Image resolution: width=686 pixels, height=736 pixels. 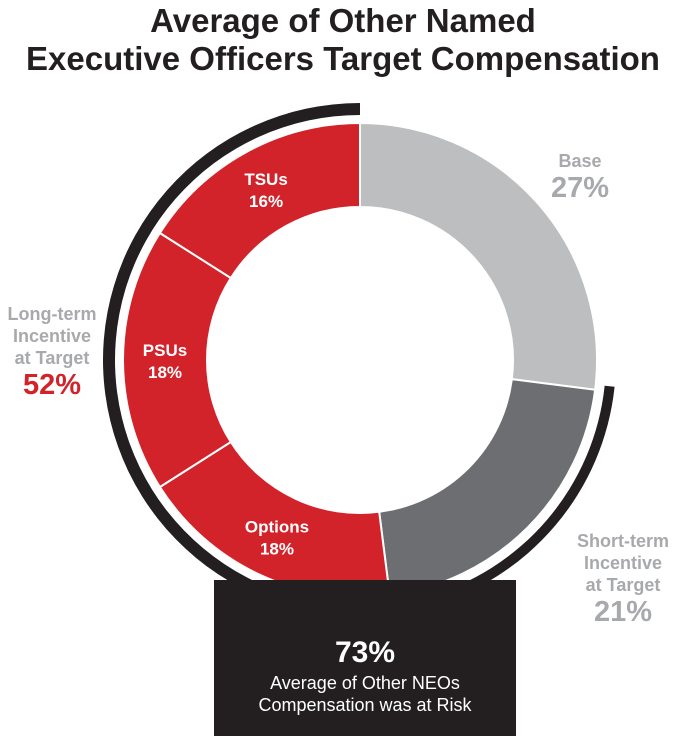 I want to click on slice-psus, so click(x=177, y=360).